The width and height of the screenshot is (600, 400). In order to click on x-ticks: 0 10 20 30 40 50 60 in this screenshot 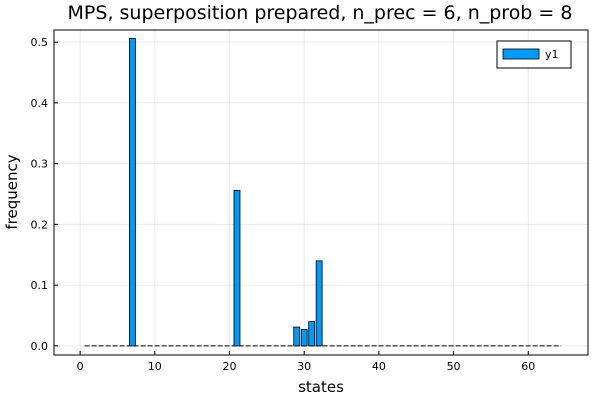, I will do `click(306, 362)`.